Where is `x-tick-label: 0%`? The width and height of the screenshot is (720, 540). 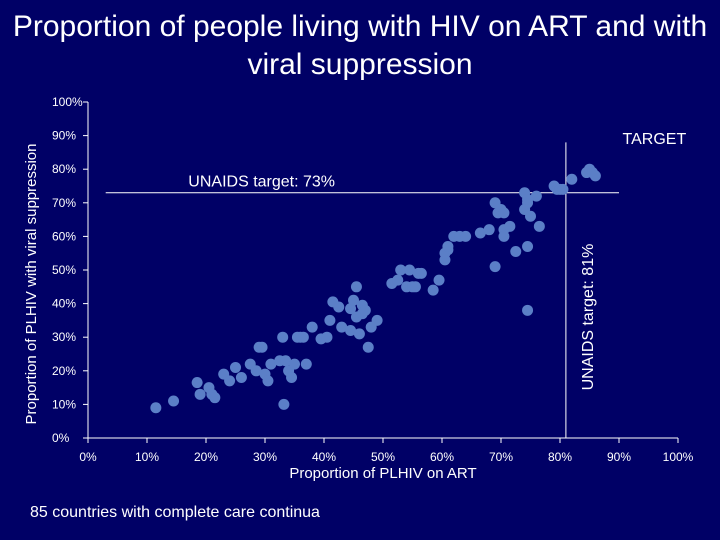 x-tick-label: 0% is located at coordinates (88, 457).